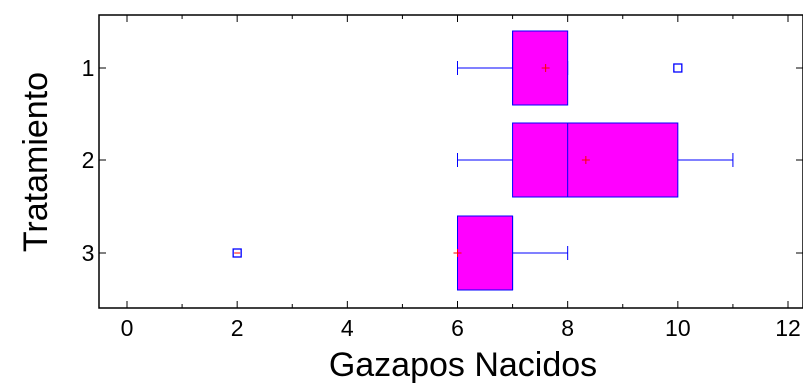 Image resolution: width=803 pixels, height=387 pixels. What do you see at coordinates (88, 160) in the screenshot?
I see `y-tick-label: 2` at bounding box center [88, 160].